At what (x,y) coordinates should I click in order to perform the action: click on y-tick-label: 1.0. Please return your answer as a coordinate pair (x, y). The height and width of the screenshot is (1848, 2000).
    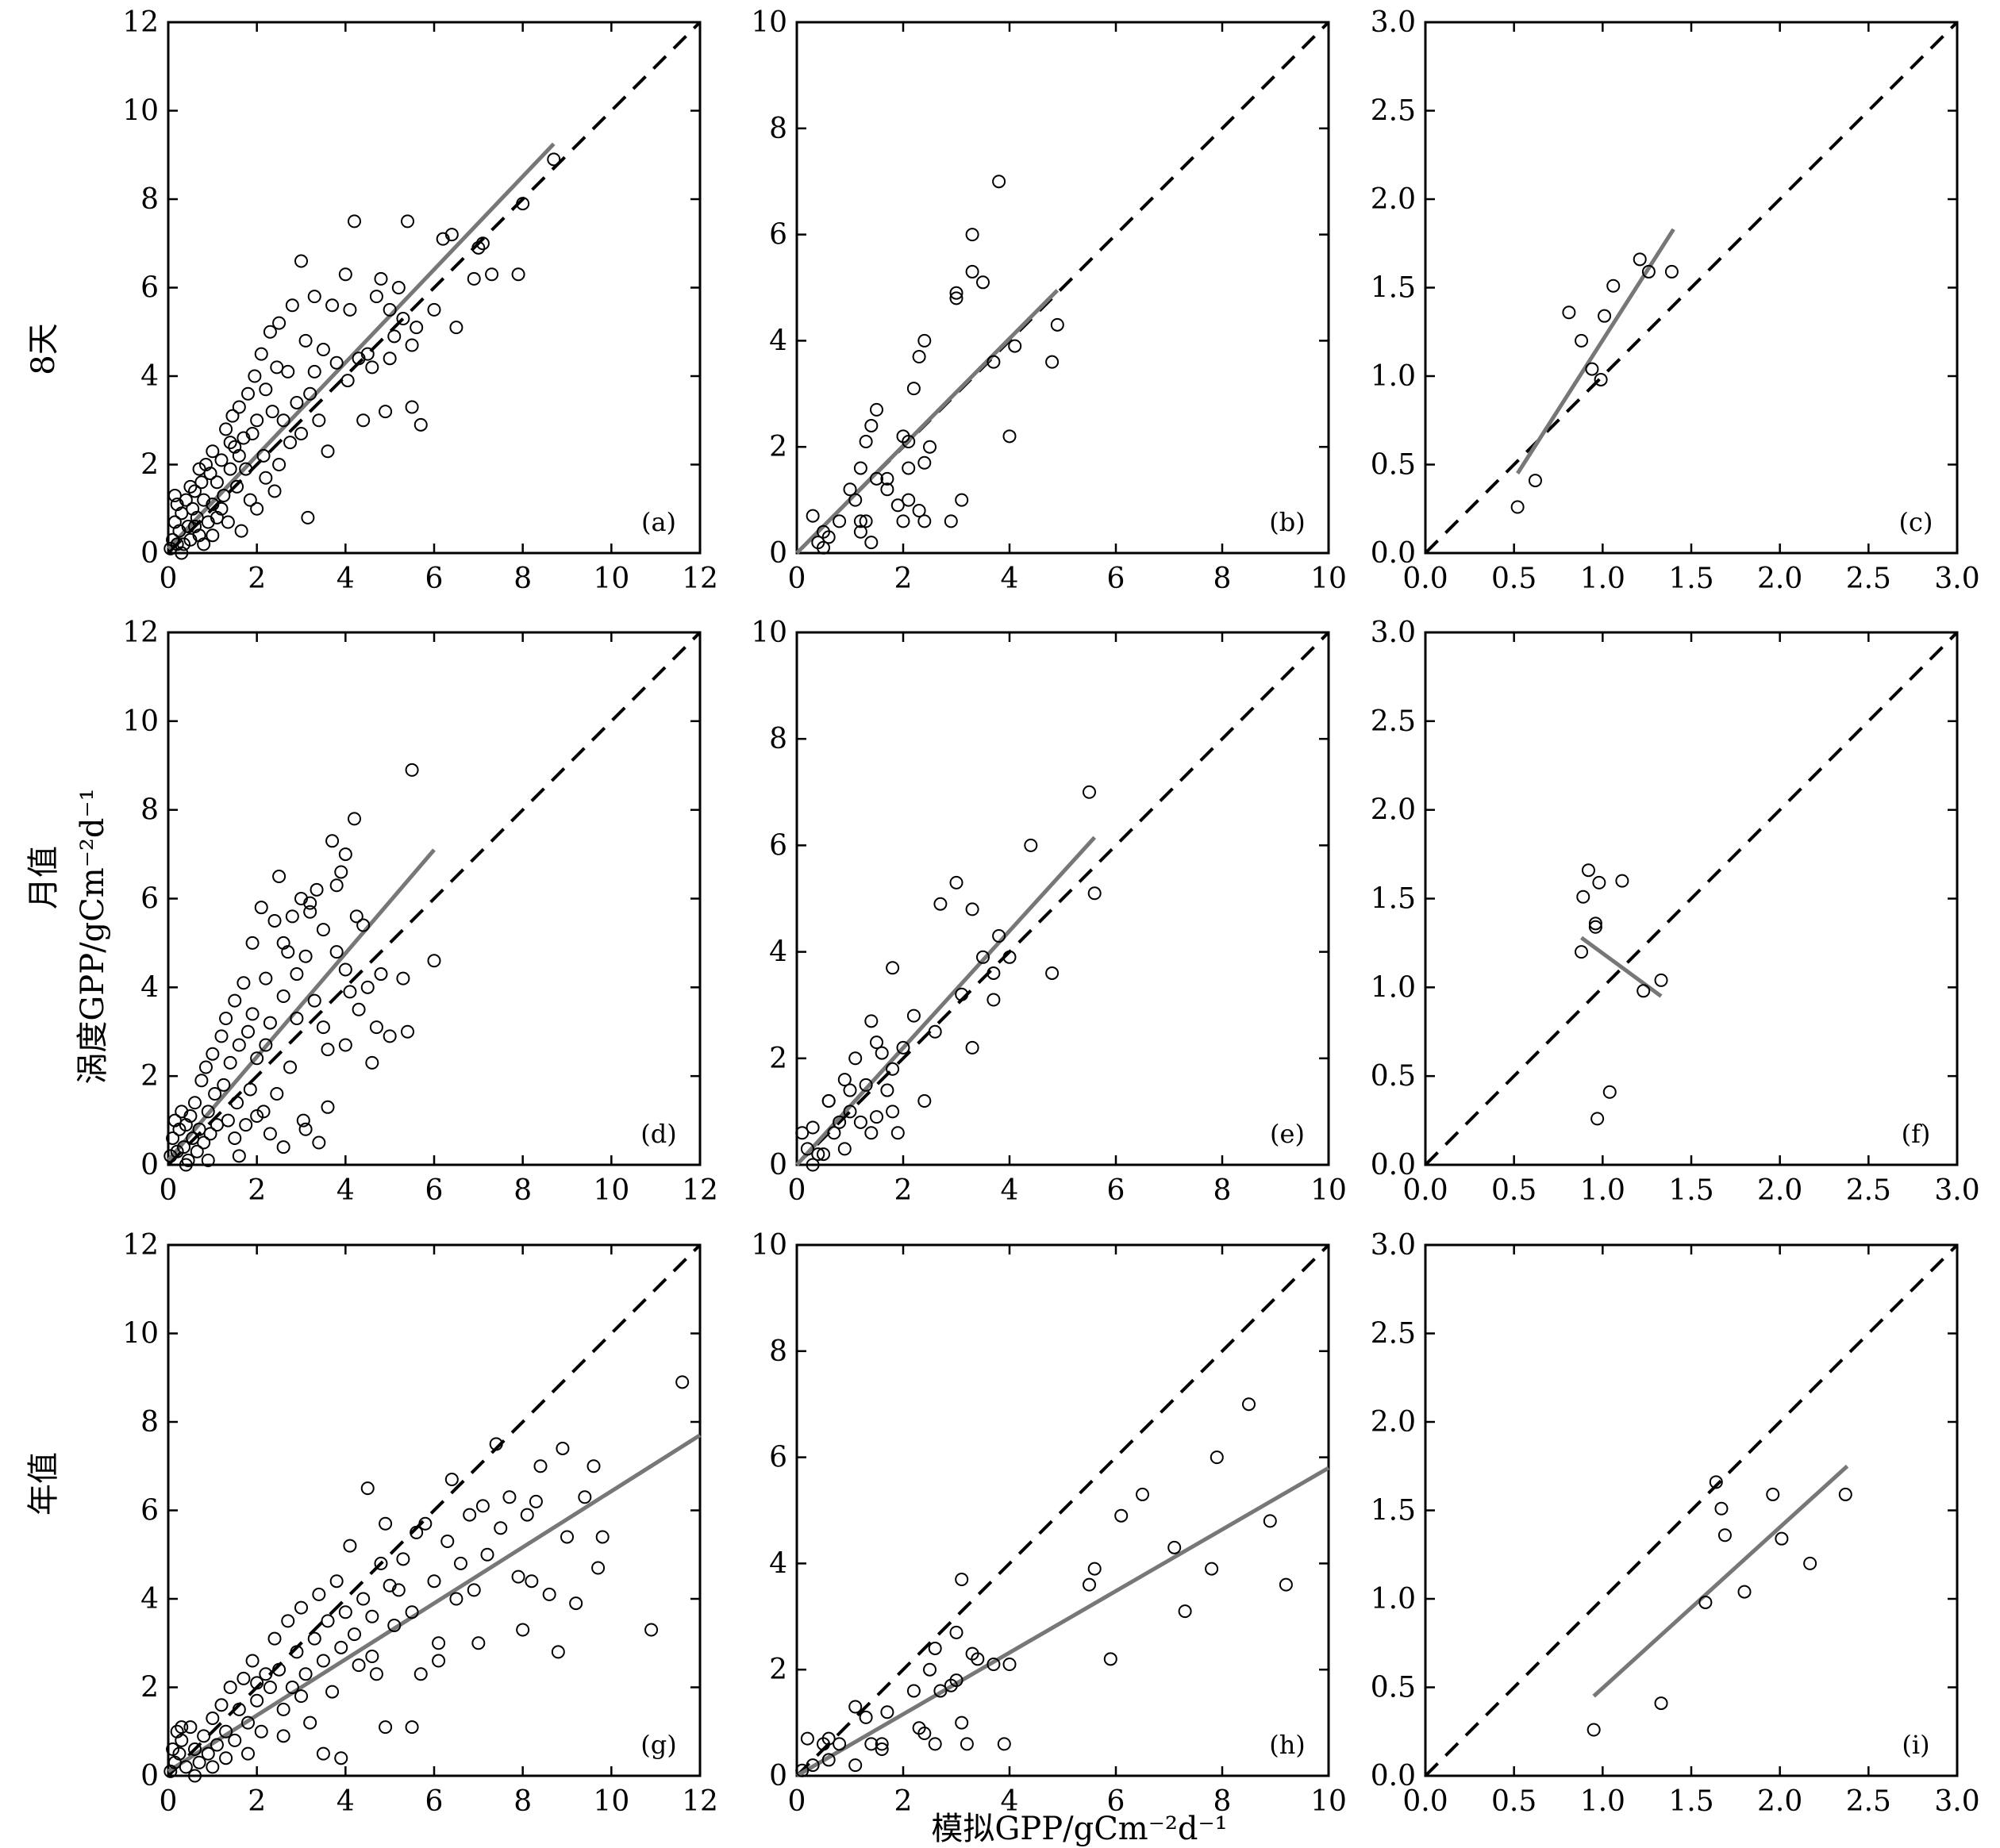
    Looking at the image, I should click on (1393, 376).